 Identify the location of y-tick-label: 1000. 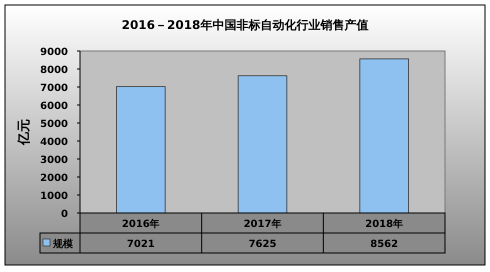
(54, 196).